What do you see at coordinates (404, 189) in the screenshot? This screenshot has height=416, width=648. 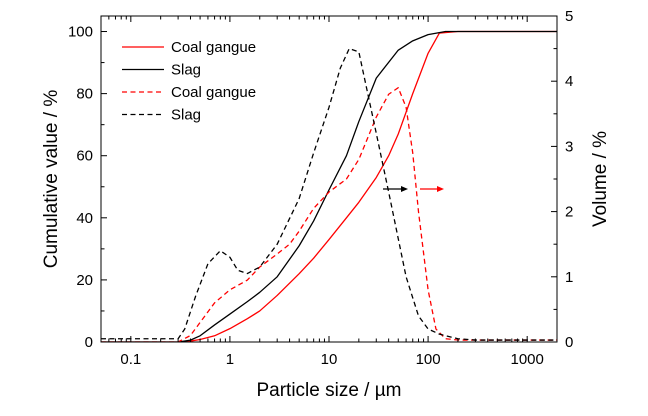 I see `slag-right-axis-arrow-head` at bounding box center [404, 189].